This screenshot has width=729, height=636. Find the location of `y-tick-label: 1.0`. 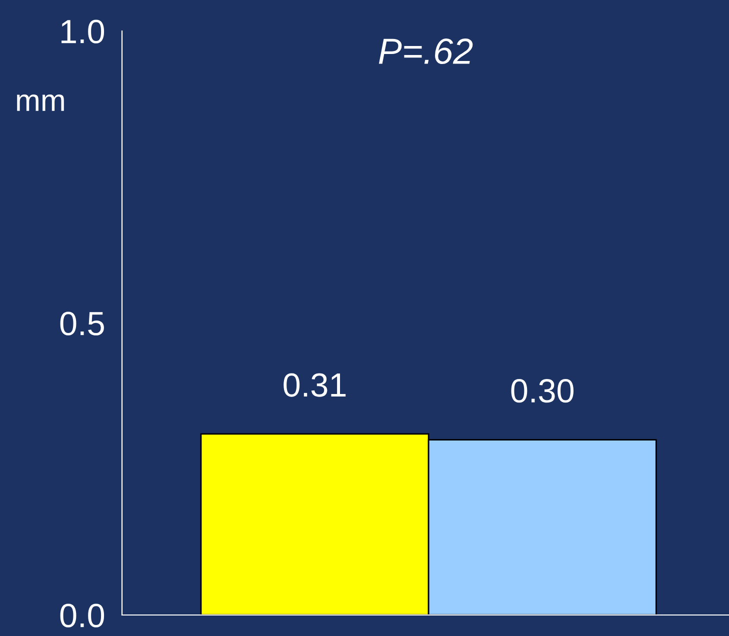

y-tick-label: 1.0 is located at coordinates (83, 32).